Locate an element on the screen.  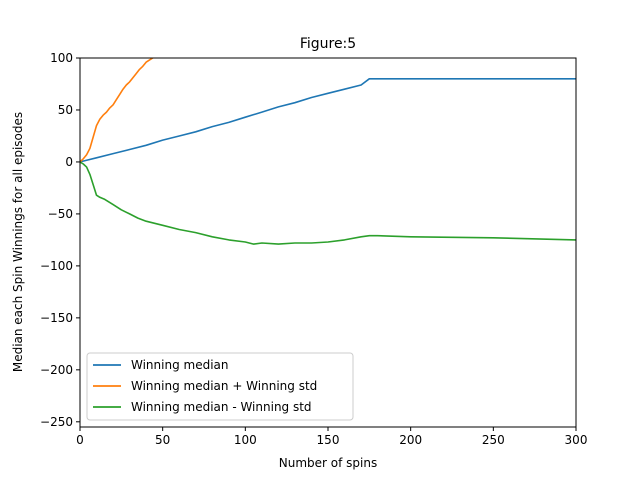
y-tick-label: 0 is located at coordinates (69, 162).